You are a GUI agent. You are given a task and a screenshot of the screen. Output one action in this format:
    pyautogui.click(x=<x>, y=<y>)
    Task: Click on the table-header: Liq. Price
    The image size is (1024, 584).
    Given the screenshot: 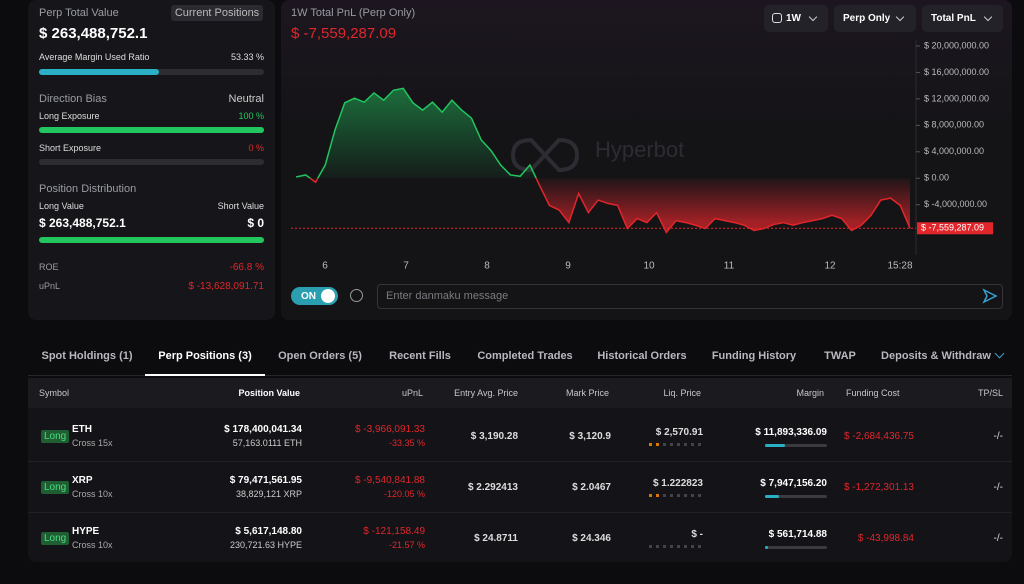 What is the action you would take?
    pyautogui.click(x=682, y=393)
    